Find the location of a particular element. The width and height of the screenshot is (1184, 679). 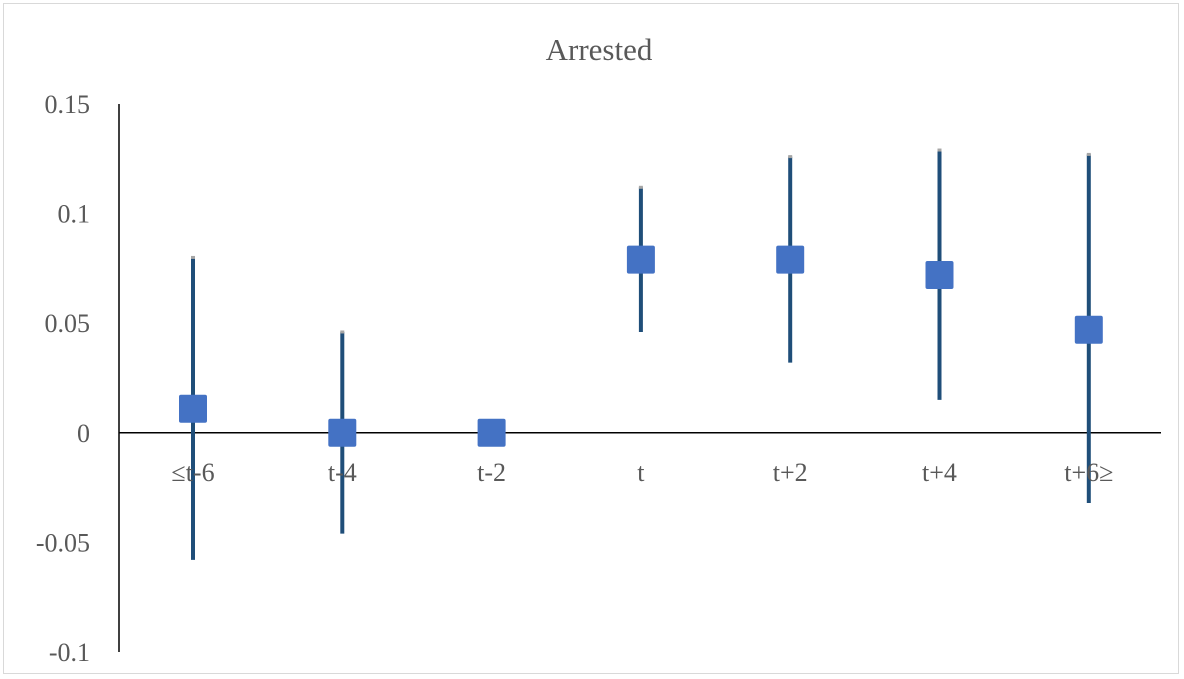

y-tick-label: 0.1 is located at coordinates (74, 214).